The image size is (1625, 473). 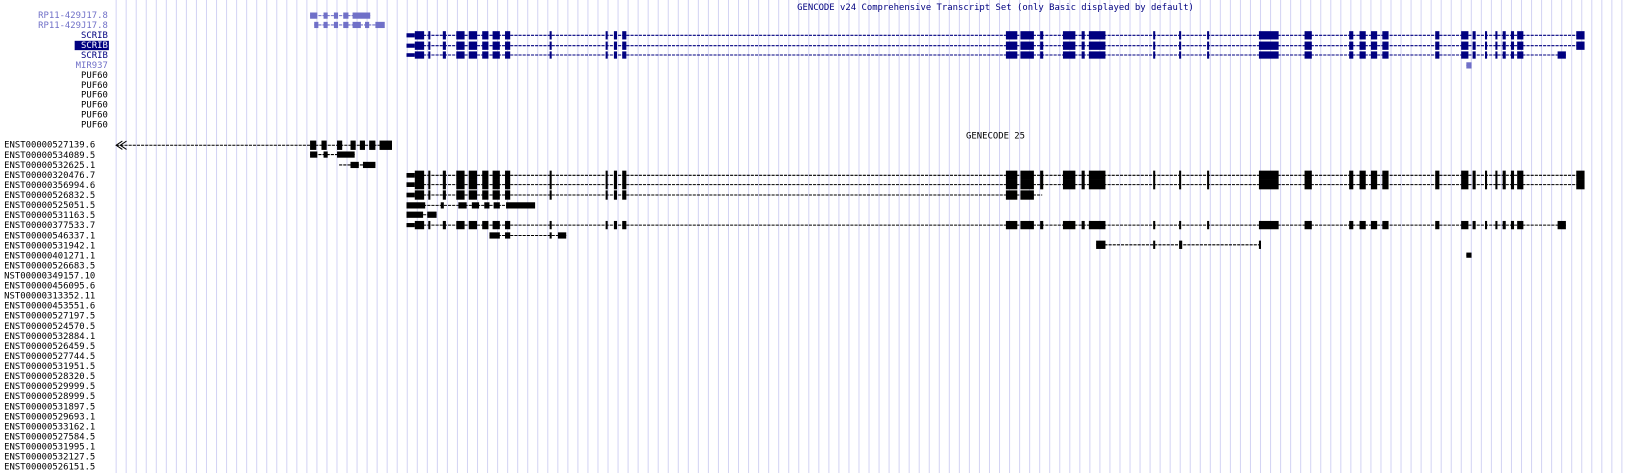 I want to click on track-label: ENST00000527139.6, so click(x=49, y=146).